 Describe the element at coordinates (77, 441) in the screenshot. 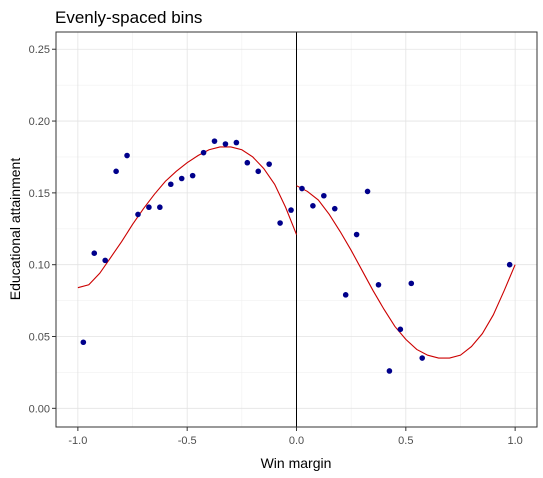

I see `x-tick-label: -1.0` at that location.